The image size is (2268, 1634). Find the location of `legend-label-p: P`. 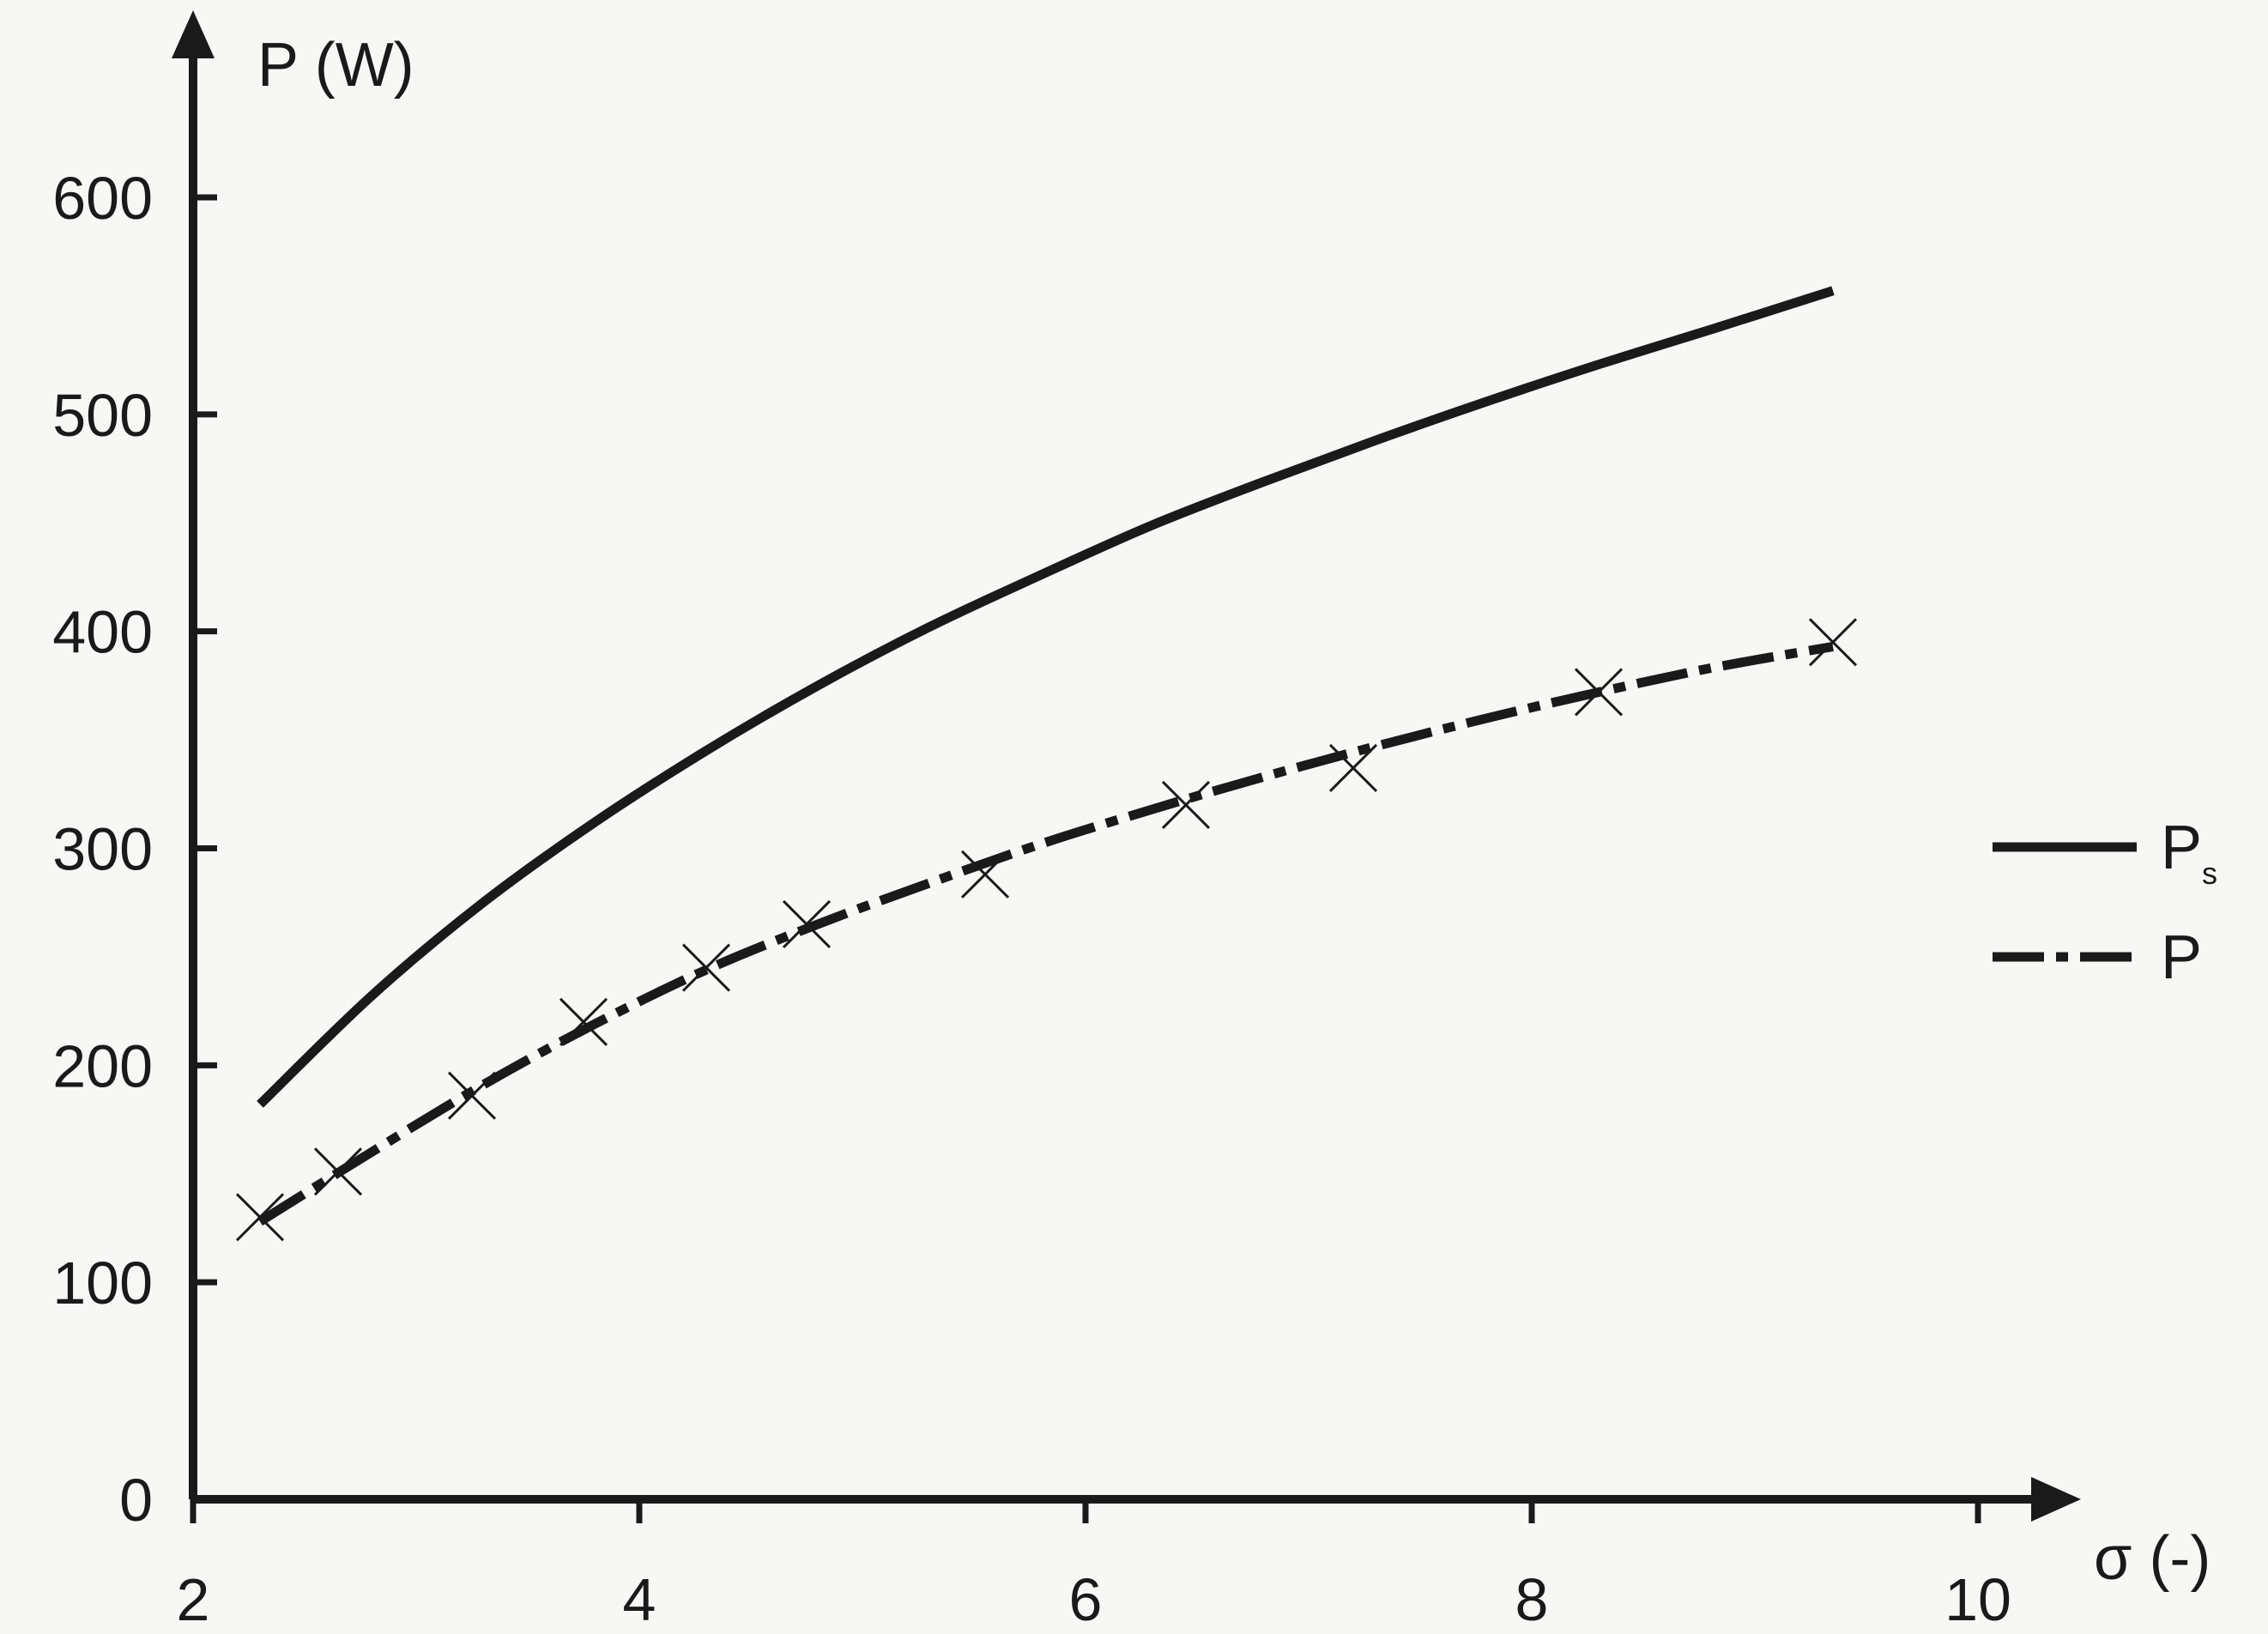

legend-label-p: P is located at coordinates (2181, 957).